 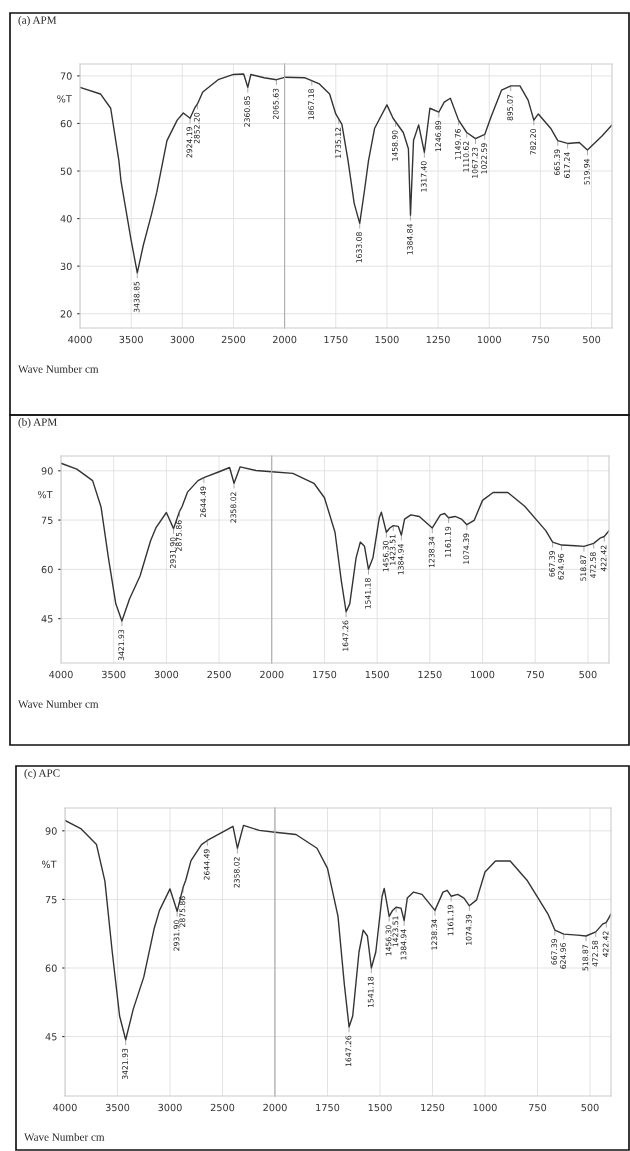 I want to click on y-tick-label: 20, so click(x=66, y=314).